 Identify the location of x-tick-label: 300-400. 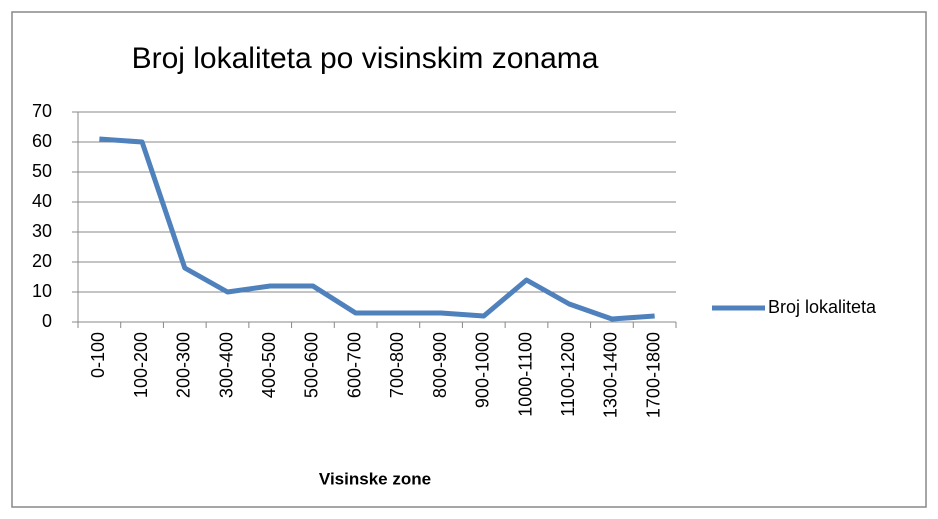
(226, 365).